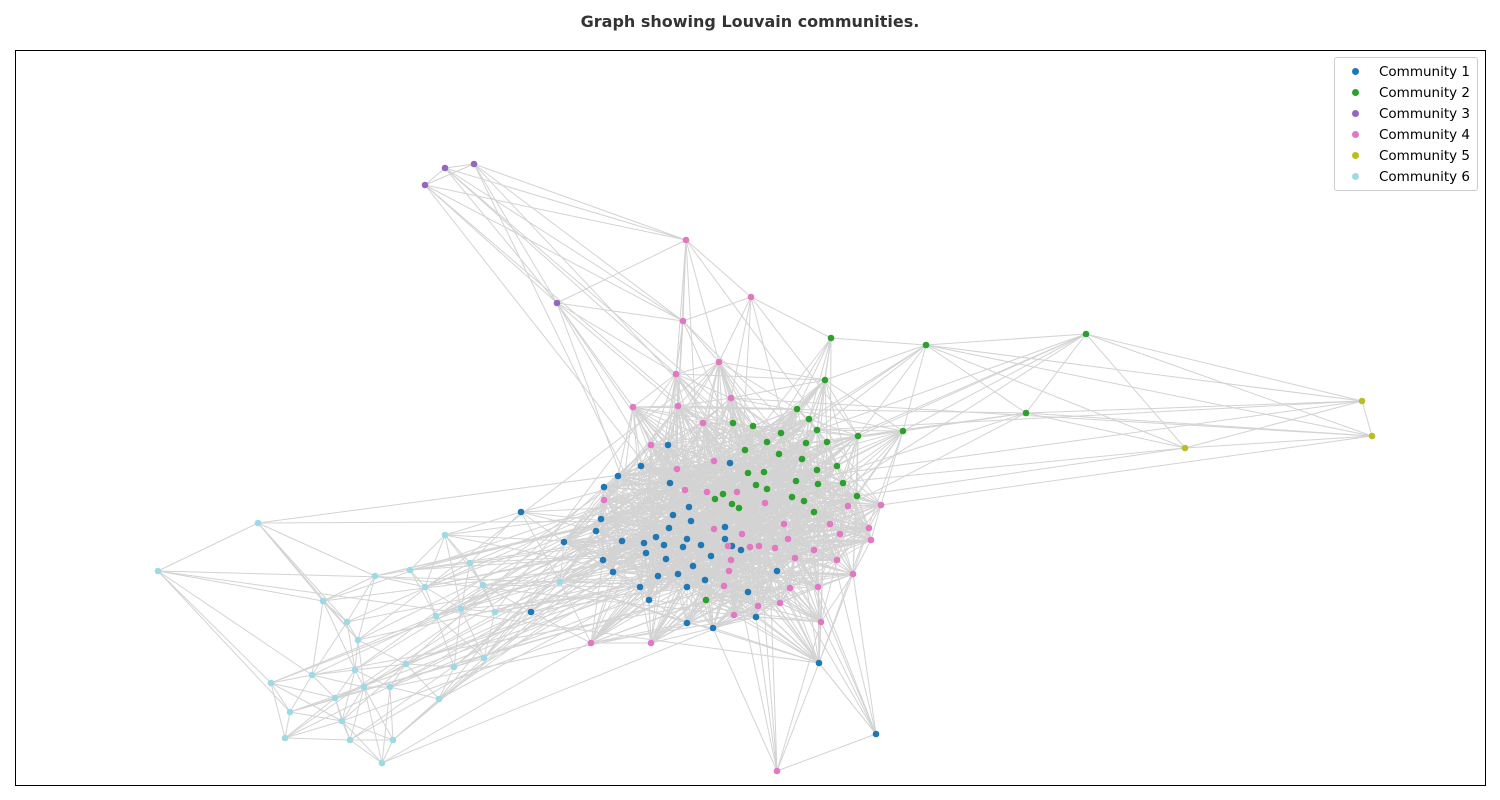  I want to click on legend-marker, so click(1355, 92).